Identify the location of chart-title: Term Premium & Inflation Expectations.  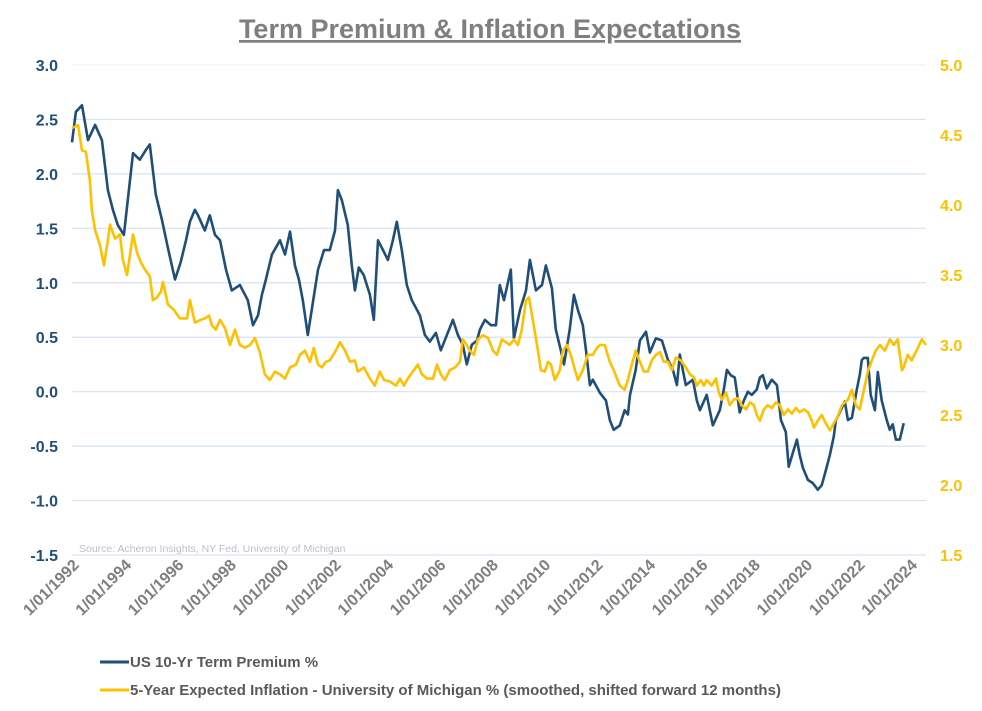
(490, 29).